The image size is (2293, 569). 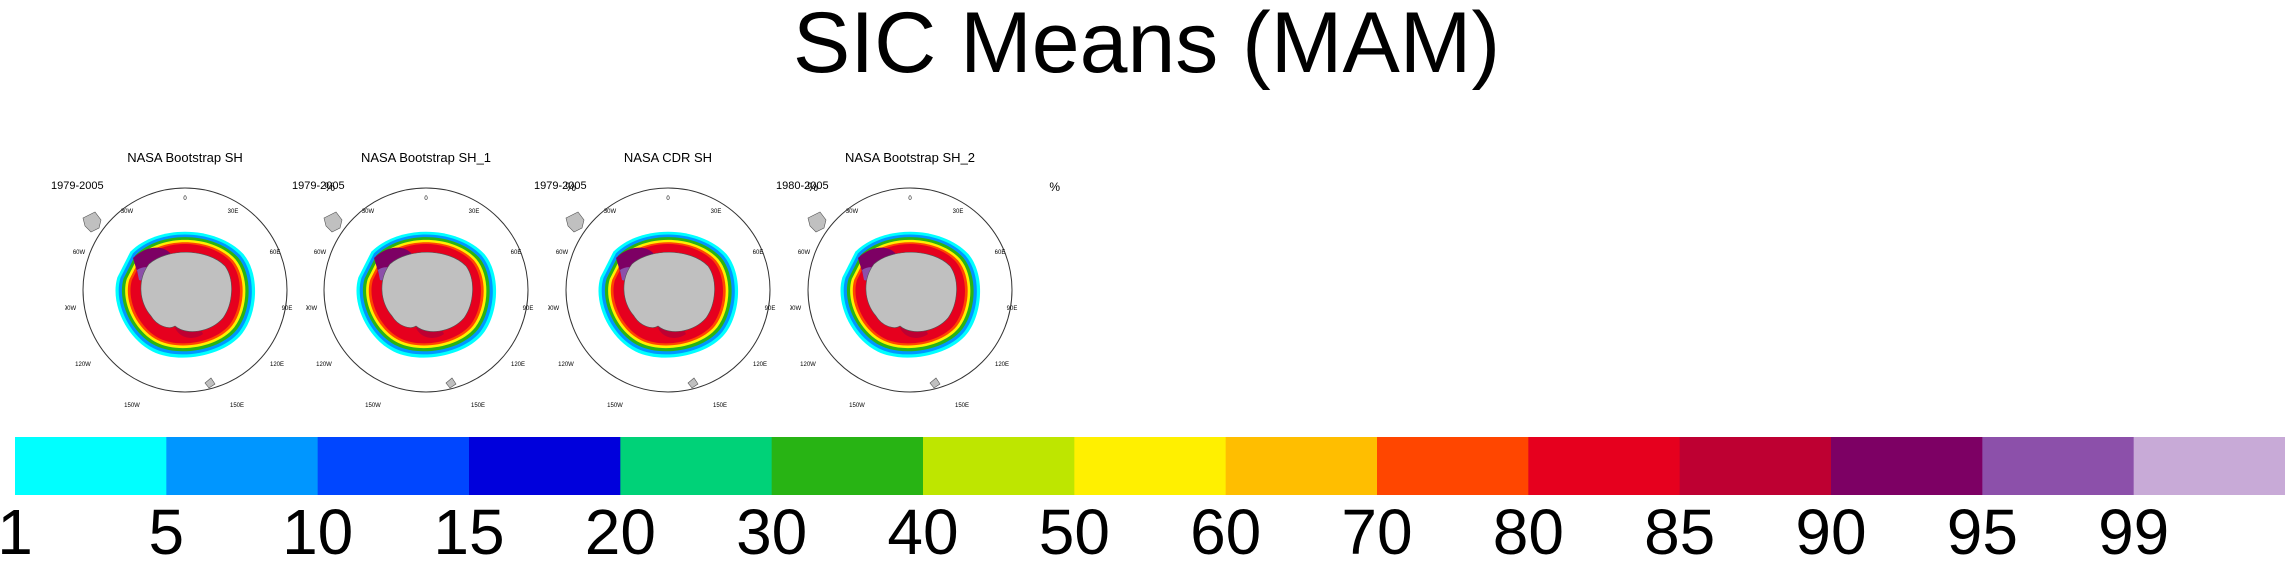 What do you see at coordinates (469, 532) in the screenshot?
I see `colorbar-tick-label: 15` at bounding box center [469, 532].